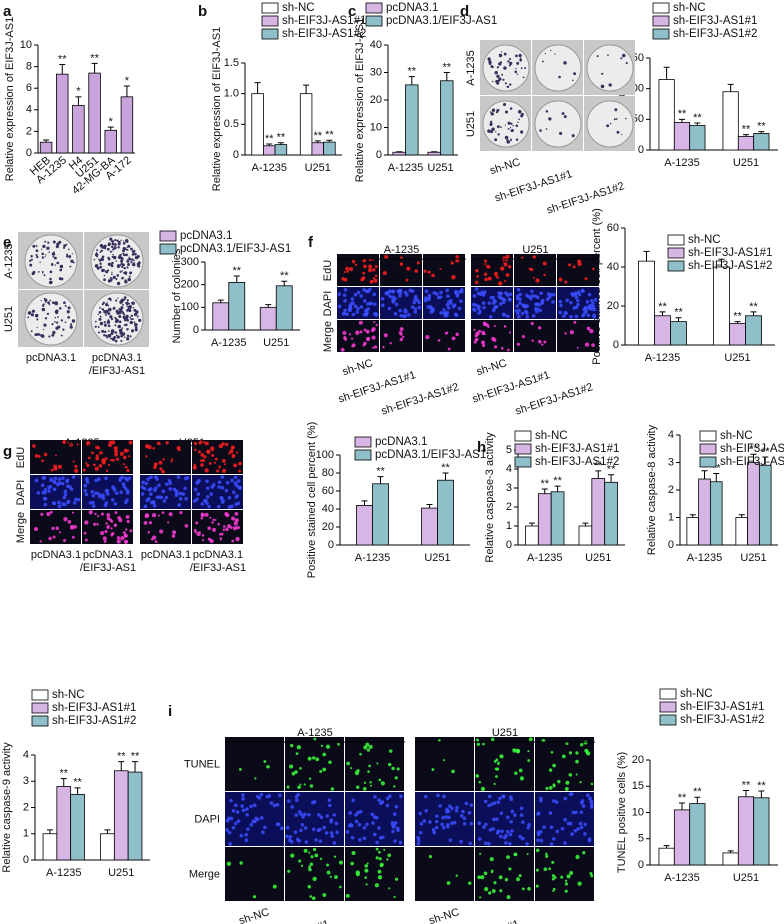 The height and width of the screenshot is (924, 784). What do you see at coordinates (558, 124) in the screenshot?
I see `dish` at bounding box center [558, 124].